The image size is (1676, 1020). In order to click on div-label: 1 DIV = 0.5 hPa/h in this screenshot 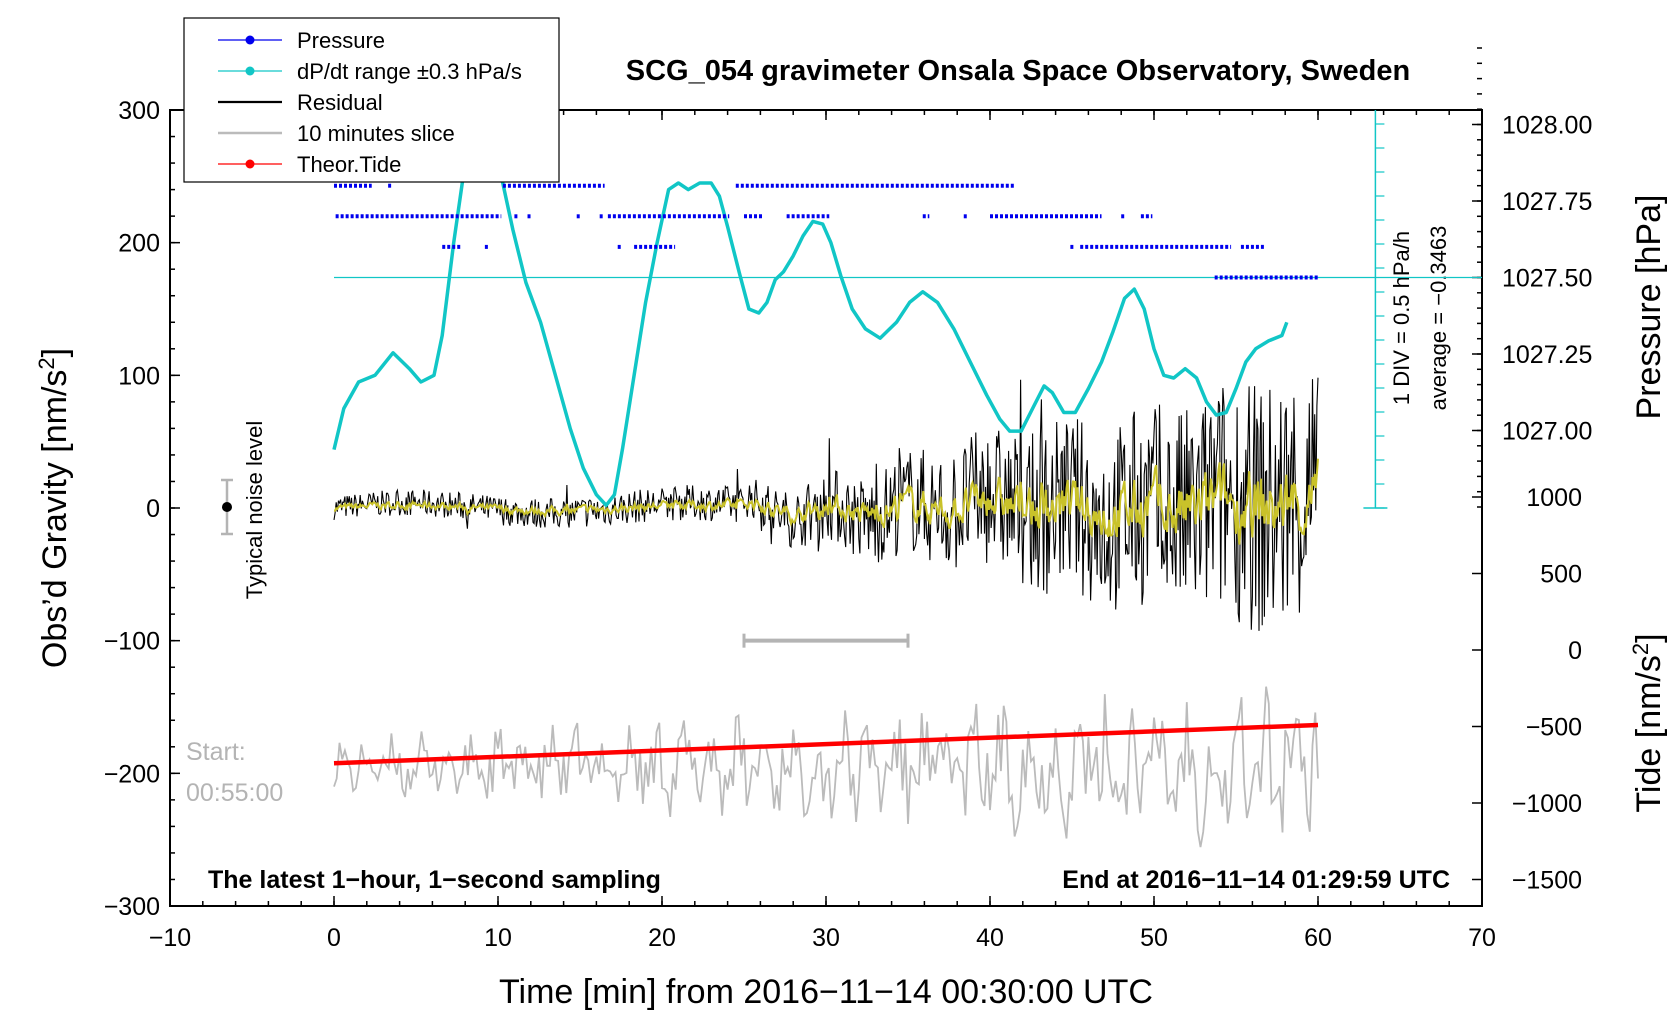, I will do `click(1401, 318)`.